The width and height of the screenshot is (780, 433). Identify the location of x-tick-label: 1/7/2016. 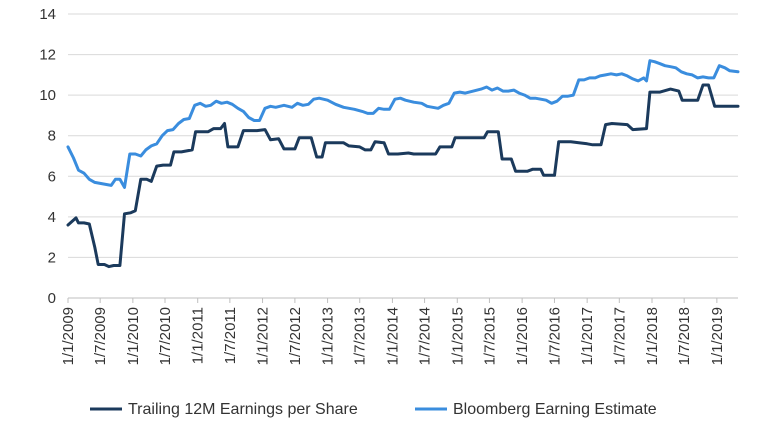
(554, 336).